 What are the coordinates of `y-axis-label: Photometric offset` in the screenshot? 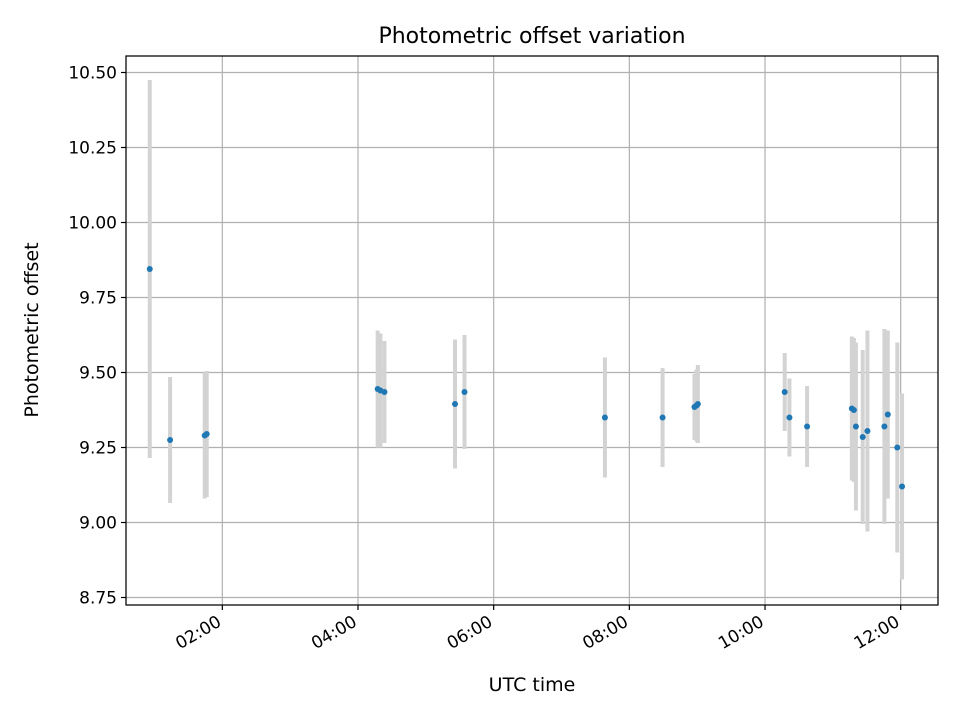 It's located at (32, 329).